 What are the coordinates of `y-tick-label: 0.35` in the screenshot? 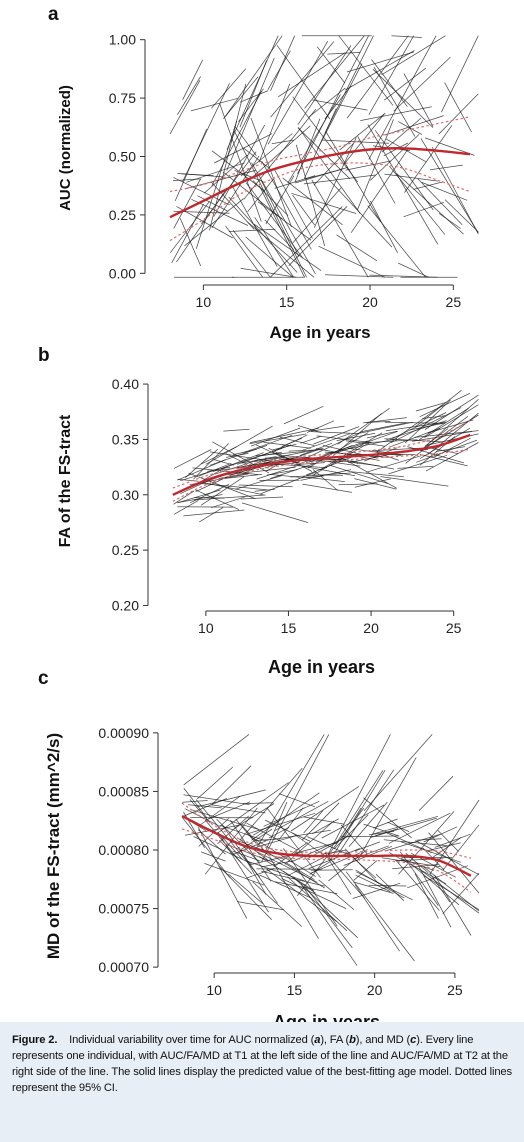 It's located at (125, 439).